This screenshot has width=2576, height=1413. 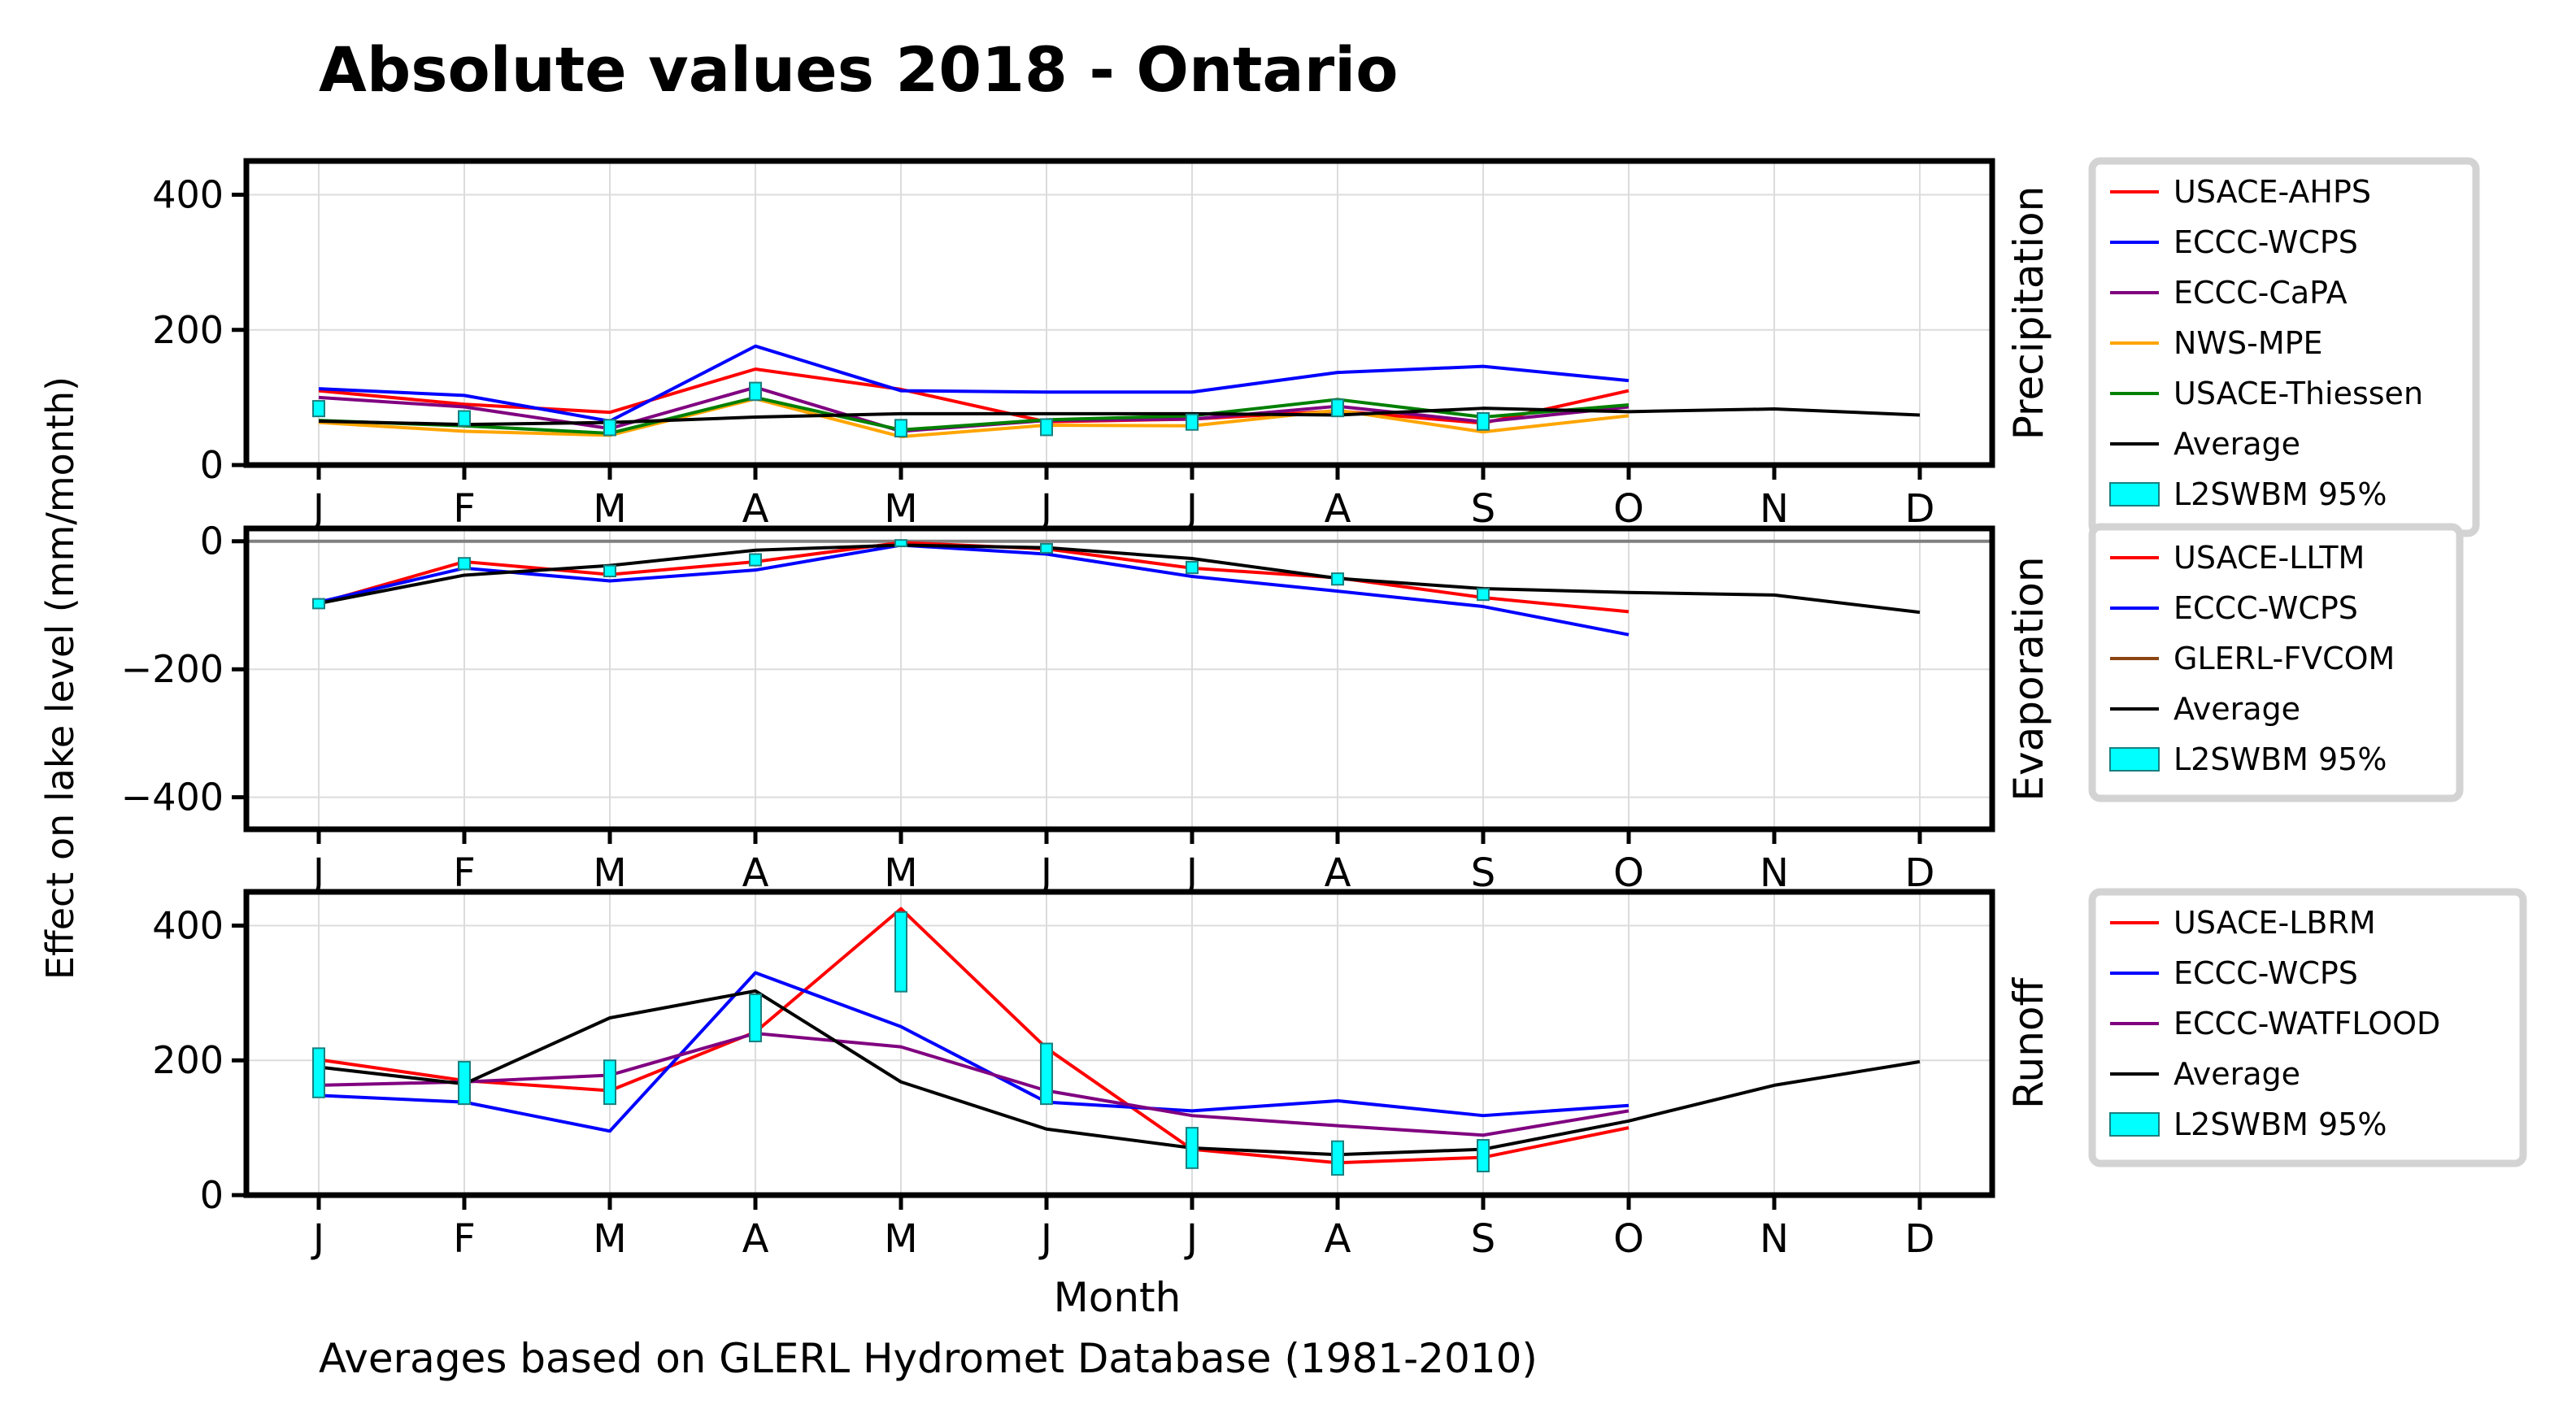 I want to click on legend-label: ECCC-CaPA, so click(x=2261, y=293).